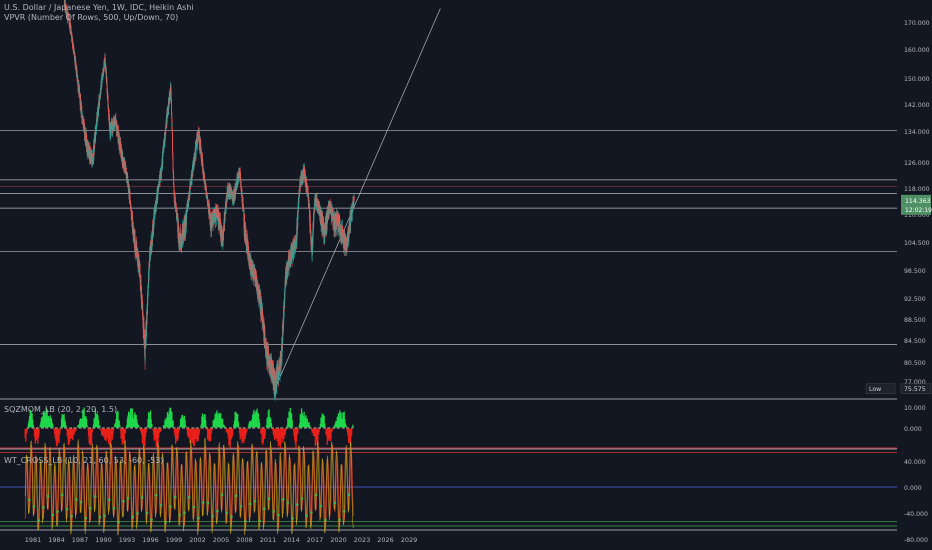 The width and height of the screenshot is (932, 550). What do you see at coordinates (189, 427) in the screenshot?
I see `squeeze-momentum-pane` at bounding box center [189, 427].